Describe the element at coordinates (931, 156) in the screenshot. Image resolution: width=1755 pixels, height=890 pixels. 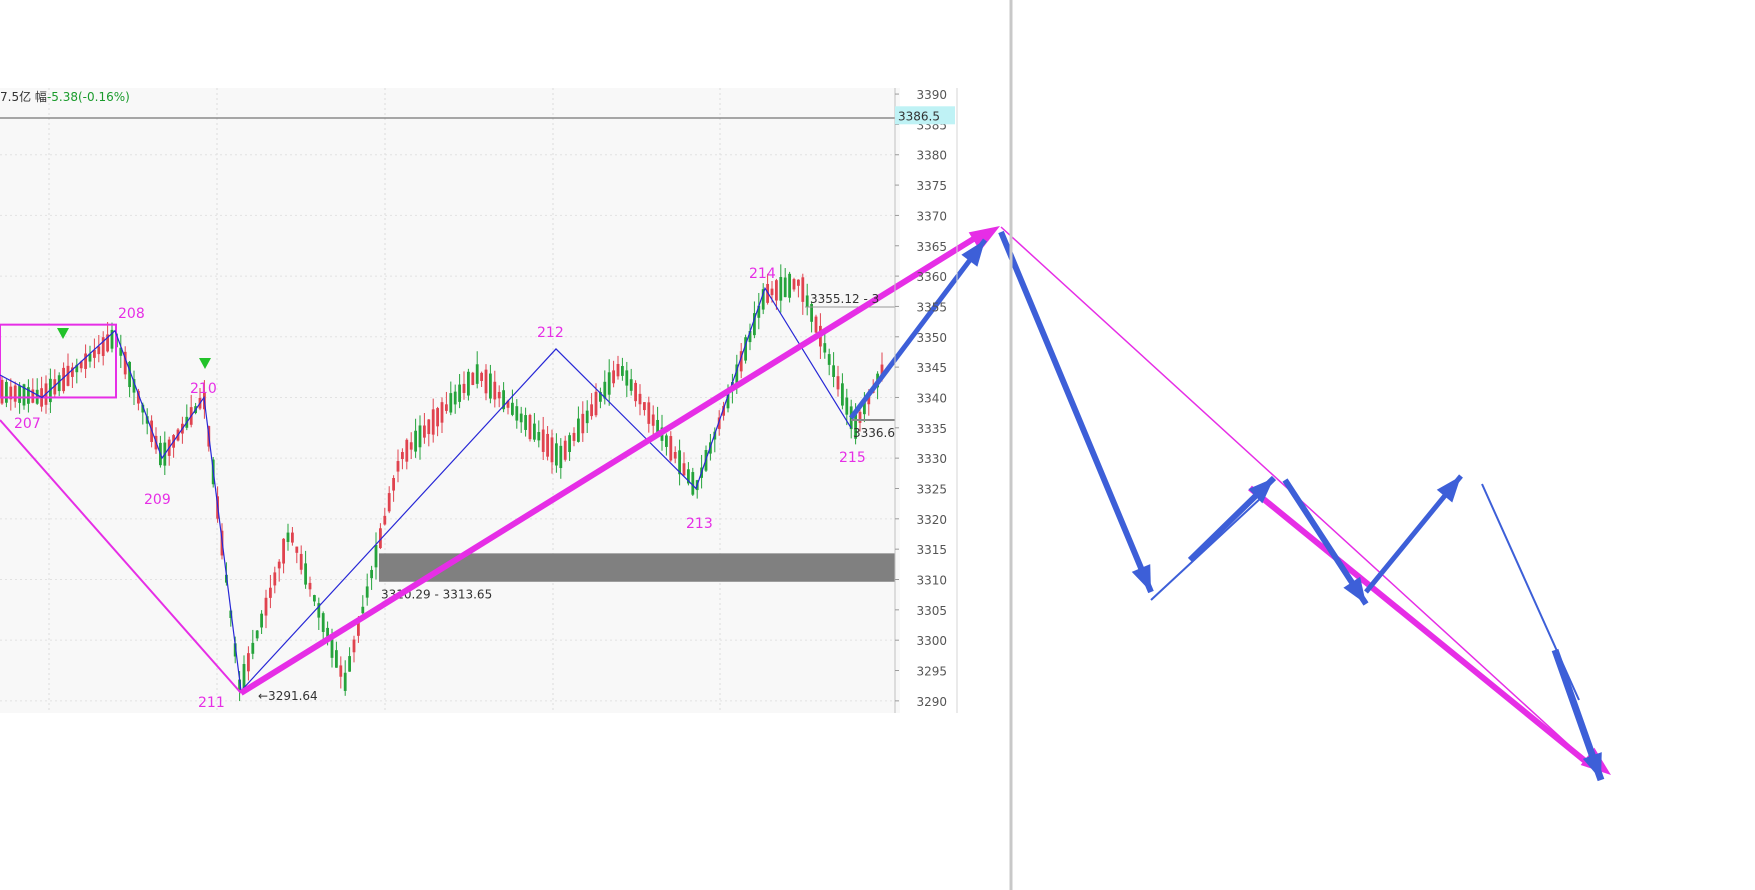
I see `y-tick-label: 3380` at that location.